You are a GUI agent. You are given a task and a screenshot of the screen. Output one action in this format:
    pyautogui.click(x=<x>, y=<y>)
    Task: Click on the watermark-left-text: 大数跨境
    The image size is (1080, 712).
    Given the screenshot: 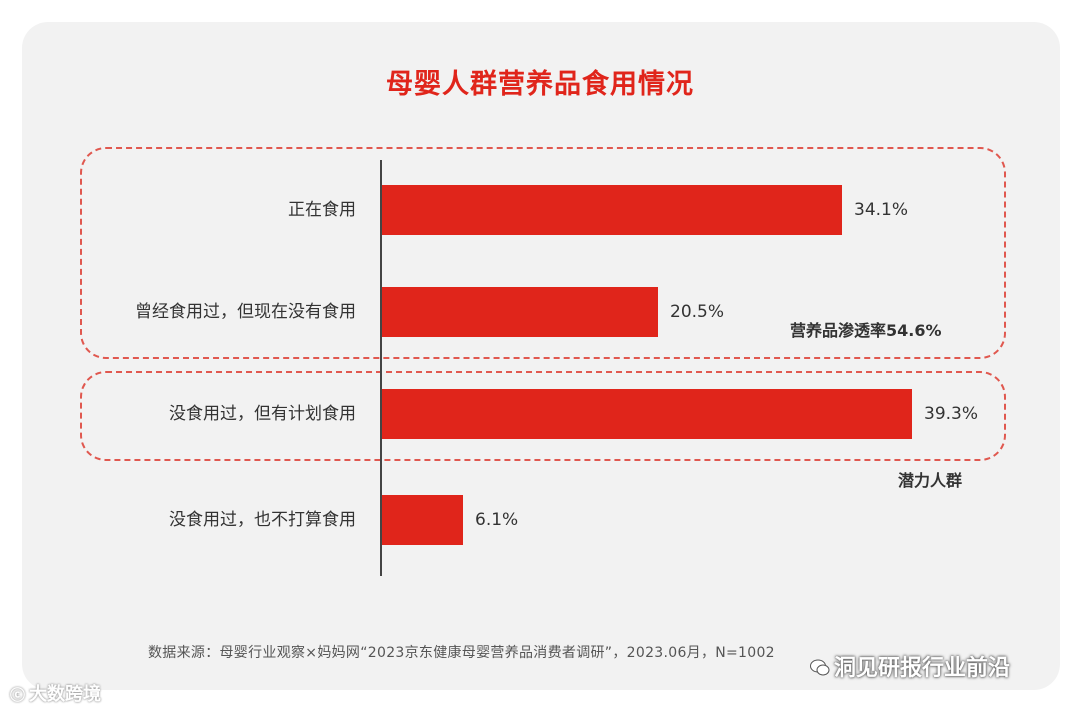 What is the action you would take?
    pyautogui.click(x=65, y=694)
    